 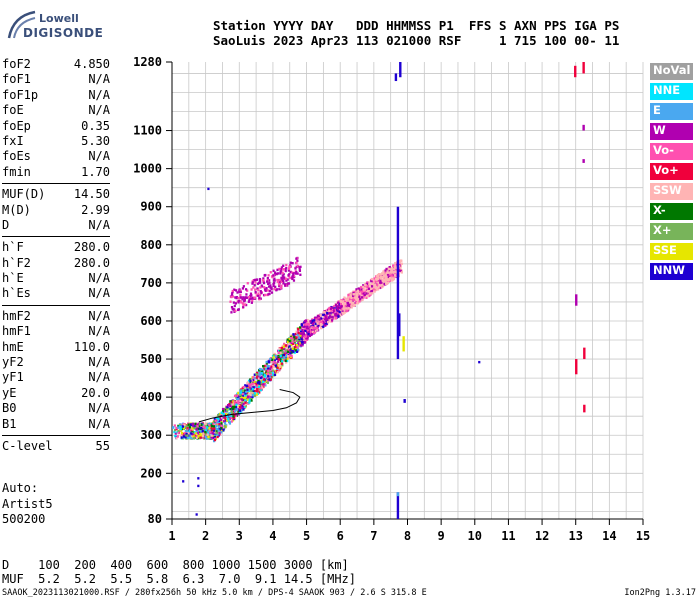 I want to click on parameter-name: MUF(D), so click(x=24, y=194).